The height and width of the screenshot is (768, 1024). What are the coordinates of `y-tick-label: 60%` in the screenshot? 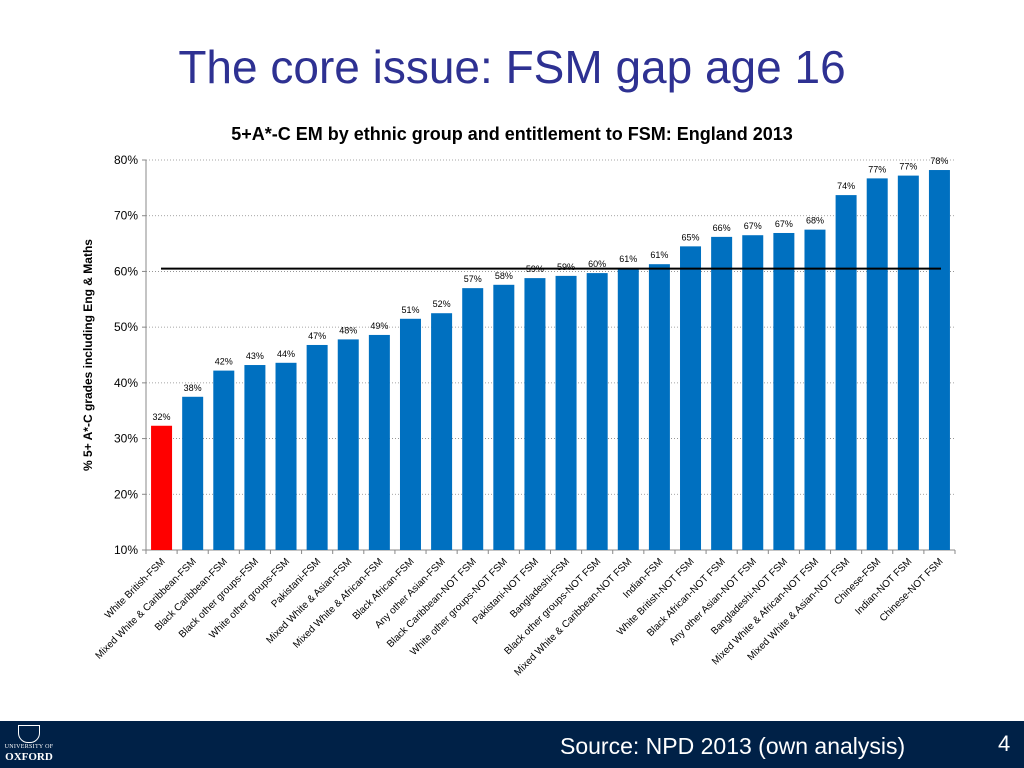 It's located at (126, 271).